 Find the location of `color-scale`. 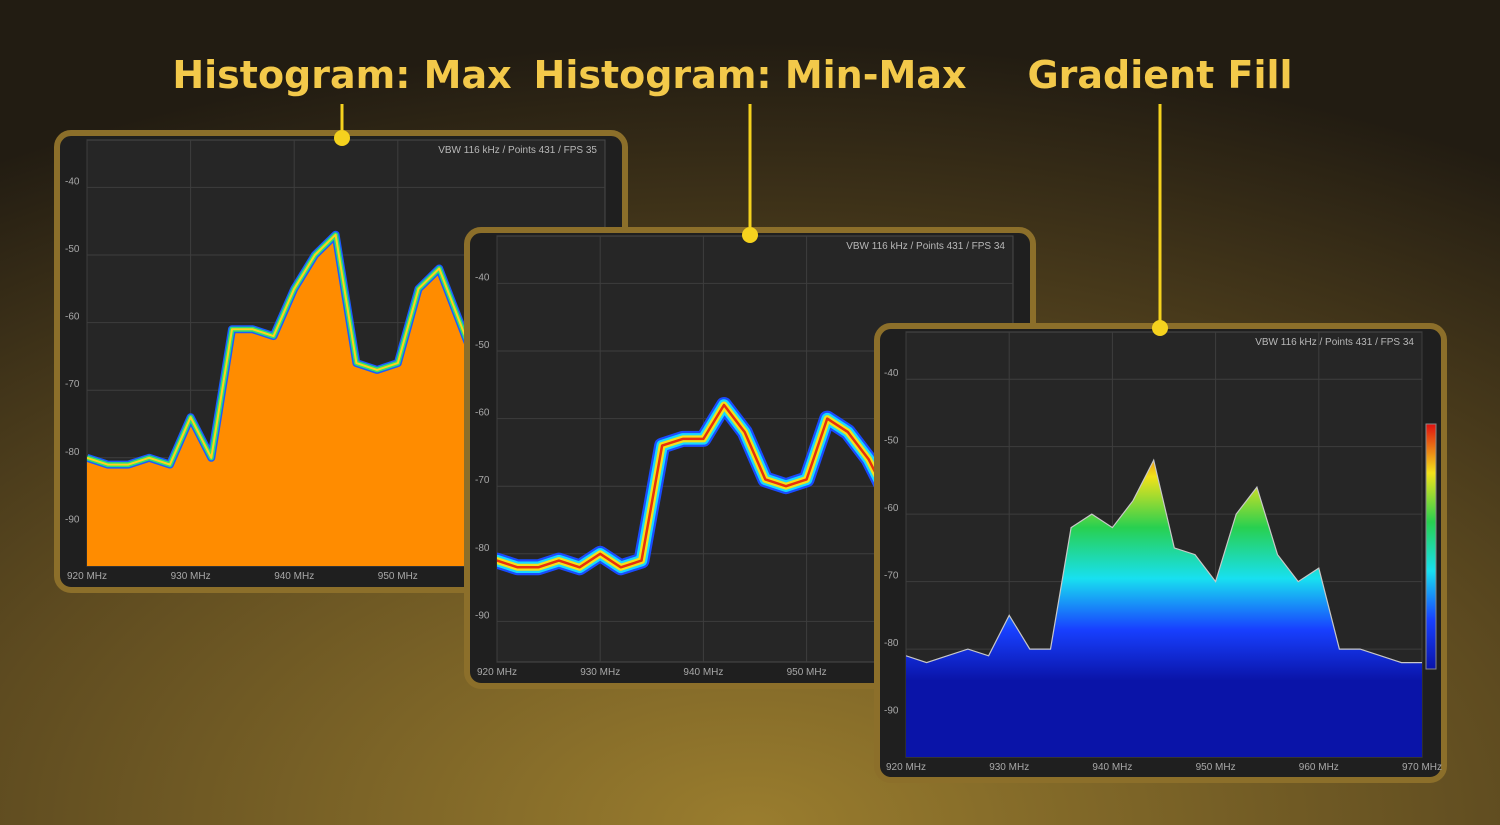

color-scale is located at coordinates (1431, 546).